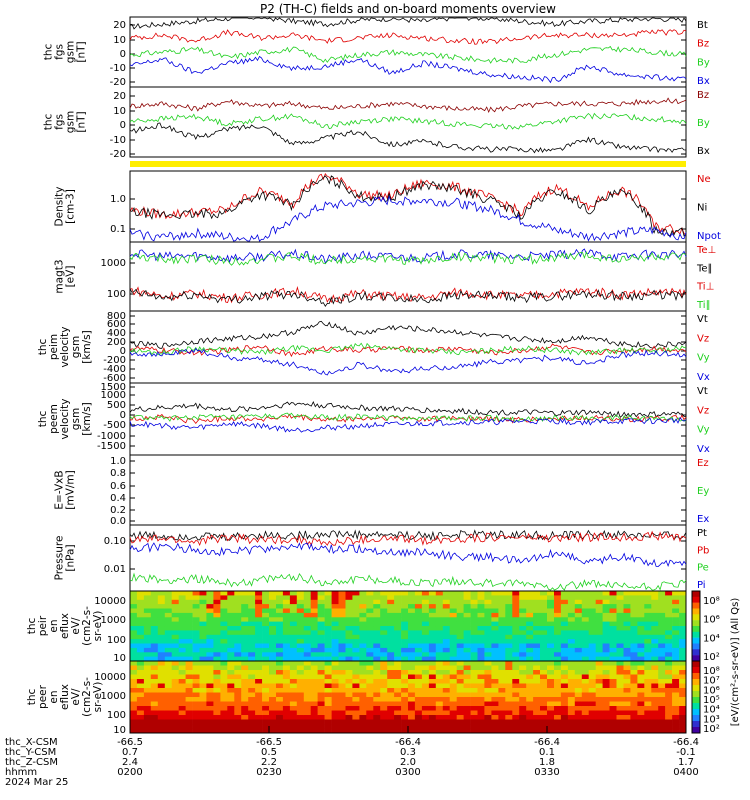 The height and width of the screenshot is (800, 750). Describe the element at coordinates (65, 697) in the screenshot. I see `panel-ylabel: eflux` at that location.